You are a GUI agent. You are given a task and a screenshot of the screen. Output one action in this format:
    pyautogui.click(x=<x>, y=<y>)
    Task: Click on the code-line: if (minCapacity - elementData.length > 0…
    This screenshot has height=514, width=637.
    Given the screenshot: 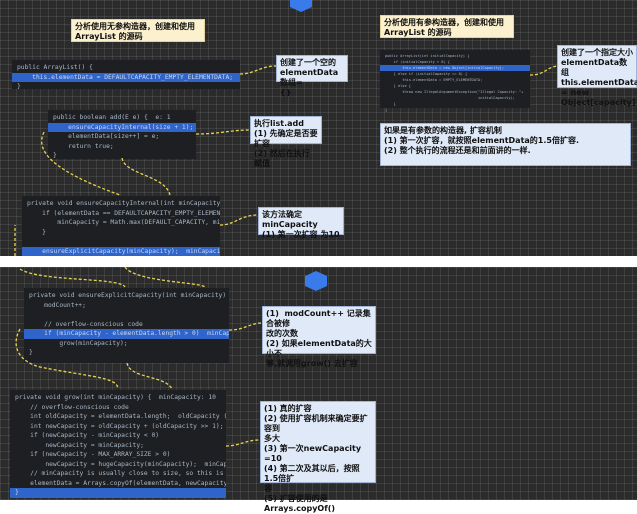 What is the action you would take?
    pyautogui.click(x=126, y=334)
    